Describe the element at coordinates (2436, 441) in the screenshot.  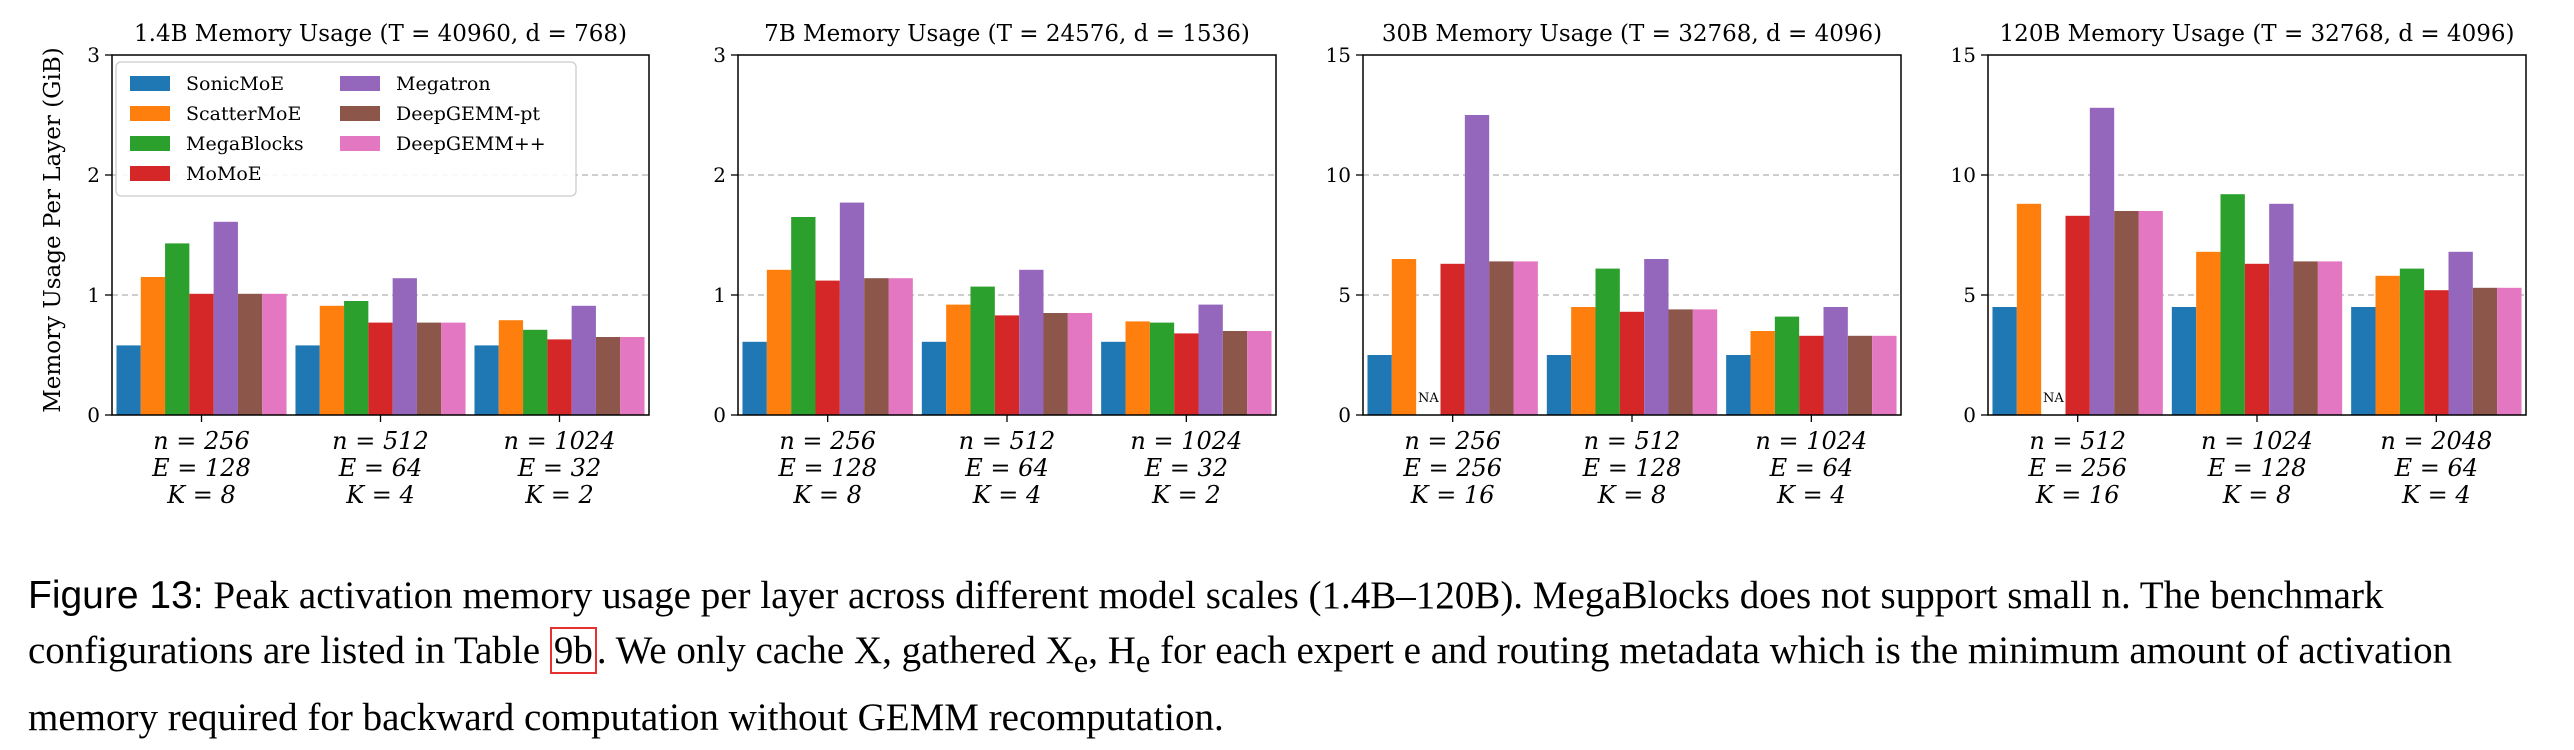
I see `x-tick-label: n = 2048` at that location.